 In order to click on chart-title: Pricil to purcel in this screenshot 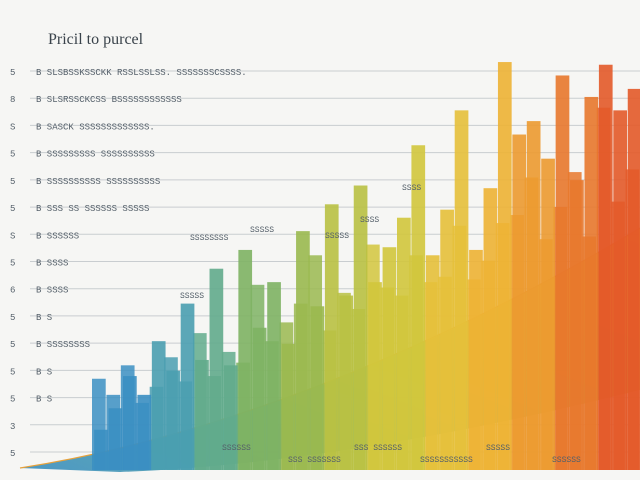, I will do `click(96, 39)`.